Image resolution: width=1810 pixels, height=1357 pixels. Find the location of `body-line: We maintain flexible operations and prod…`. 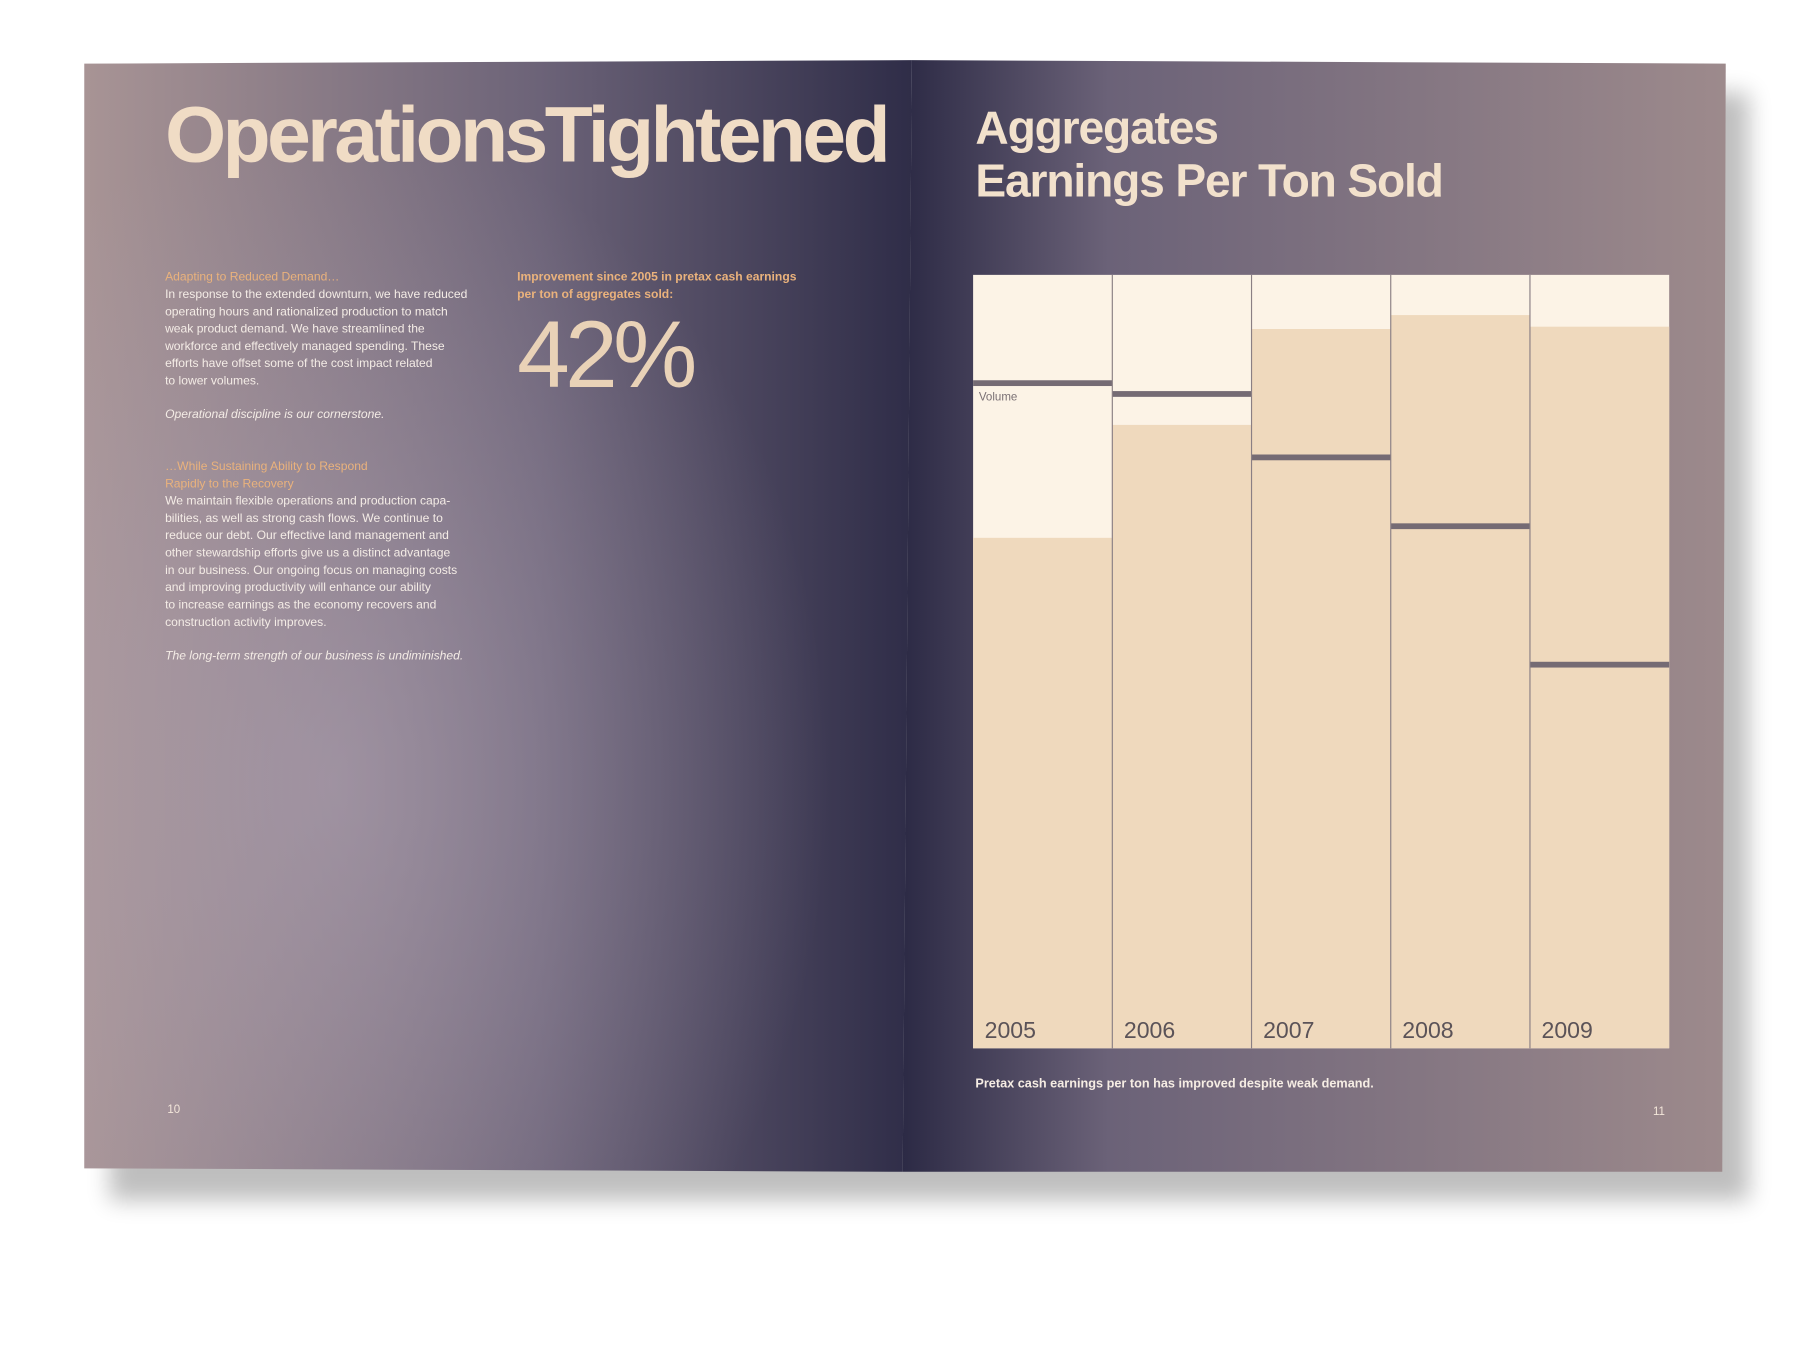

body-line: We maintain flexible operations and prod… is located at coordinates (307, 501).